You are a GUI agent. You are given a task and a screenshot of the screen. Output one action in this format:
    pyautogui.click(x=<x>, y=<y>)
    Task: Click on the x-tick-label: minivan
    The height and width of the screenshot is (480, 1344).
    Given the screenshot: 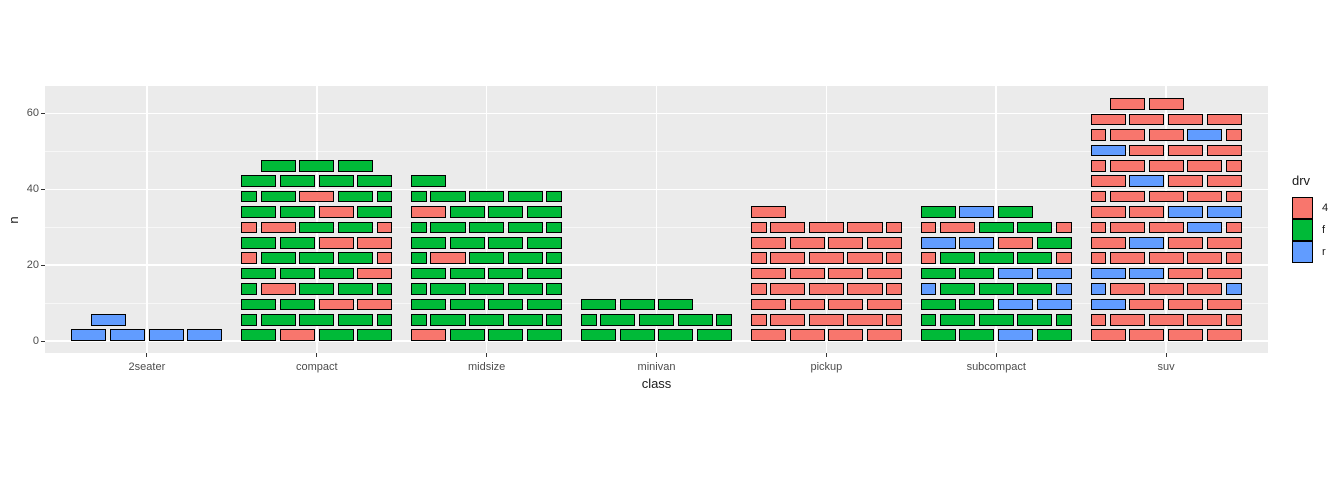 What is the action you would take?
    pyautogui.click(x=656, y=367)
    